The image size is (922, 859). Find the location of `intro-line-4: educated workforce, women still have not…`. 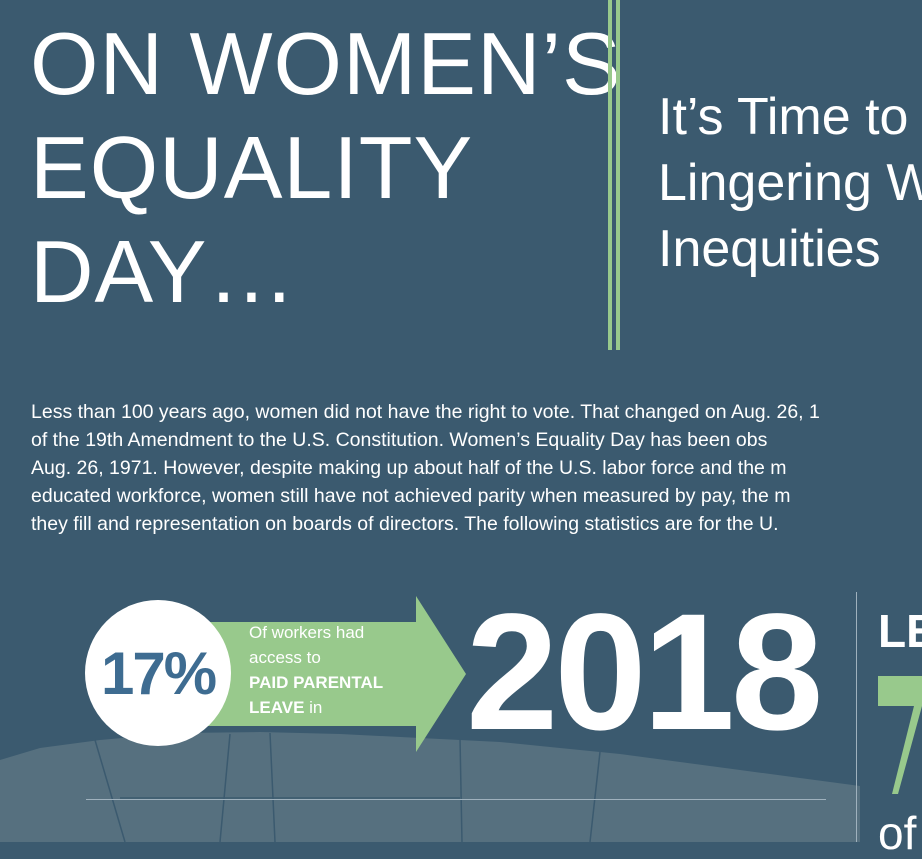

intro-line-4: educated workforce, women still have not… is located at coordinates (411, 496).